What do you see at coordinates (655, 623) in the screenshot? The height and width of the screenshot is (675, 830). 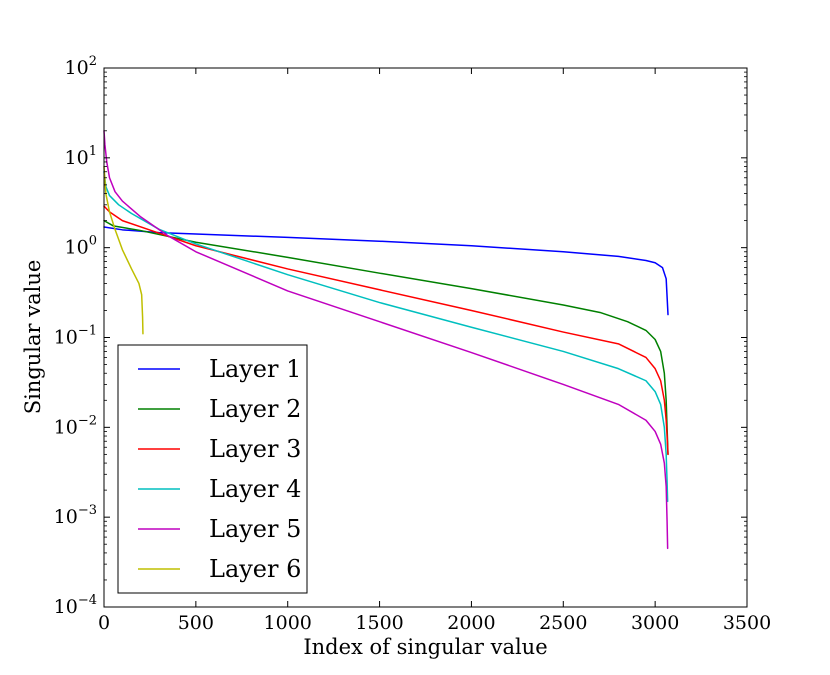 I see `x-tick-label: 3000` at bounding box center [655, 623].